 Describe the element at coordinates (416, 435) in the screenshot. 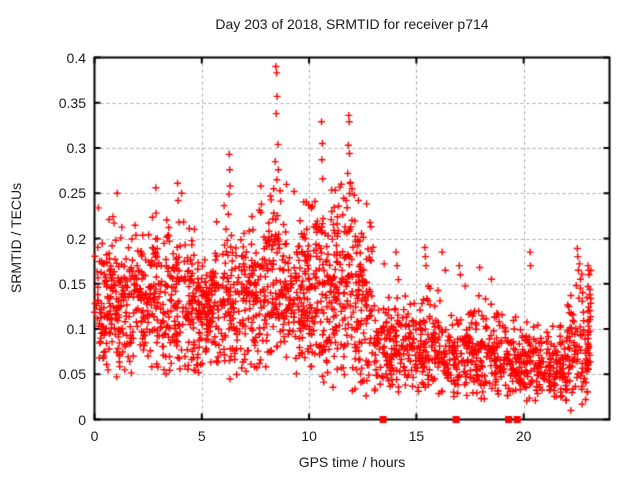

I see `x-tick-label: 15` at that location.